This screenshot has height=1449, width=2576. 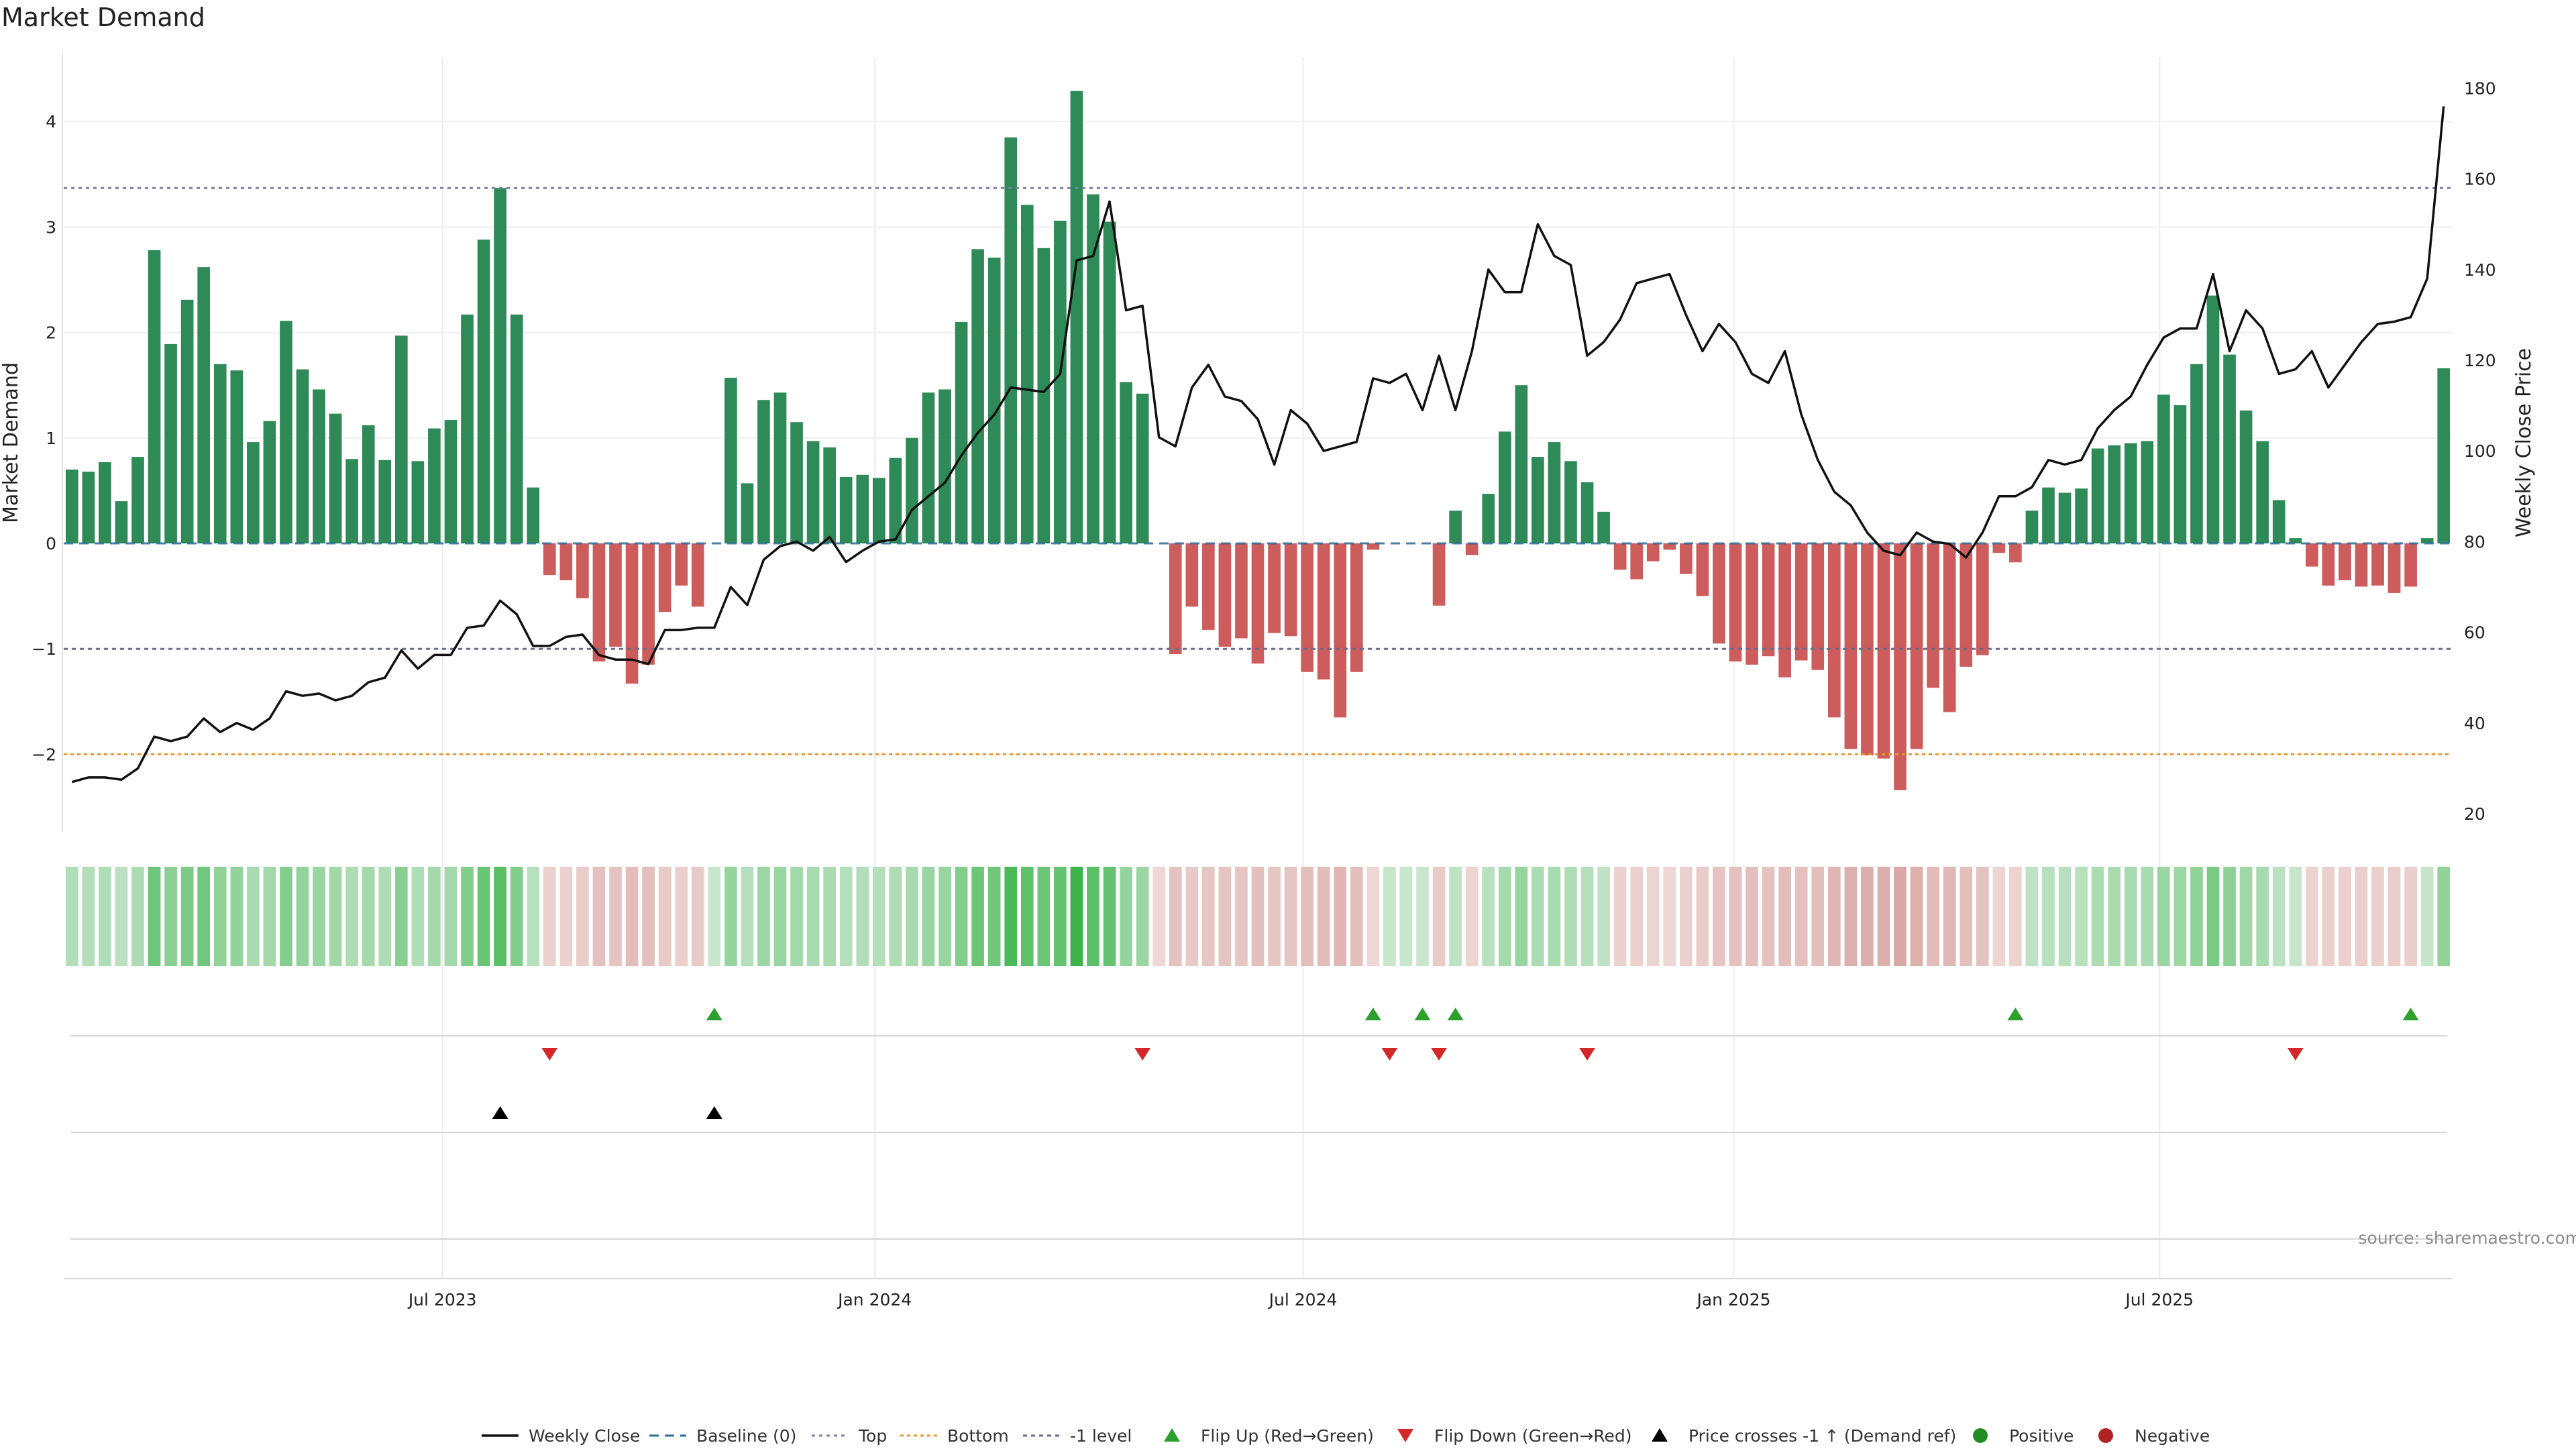 What do you see at coordinates (1439, 1054) in the screenshot?
I see `flip-down-marker` at bounding box center [1439, 1054].